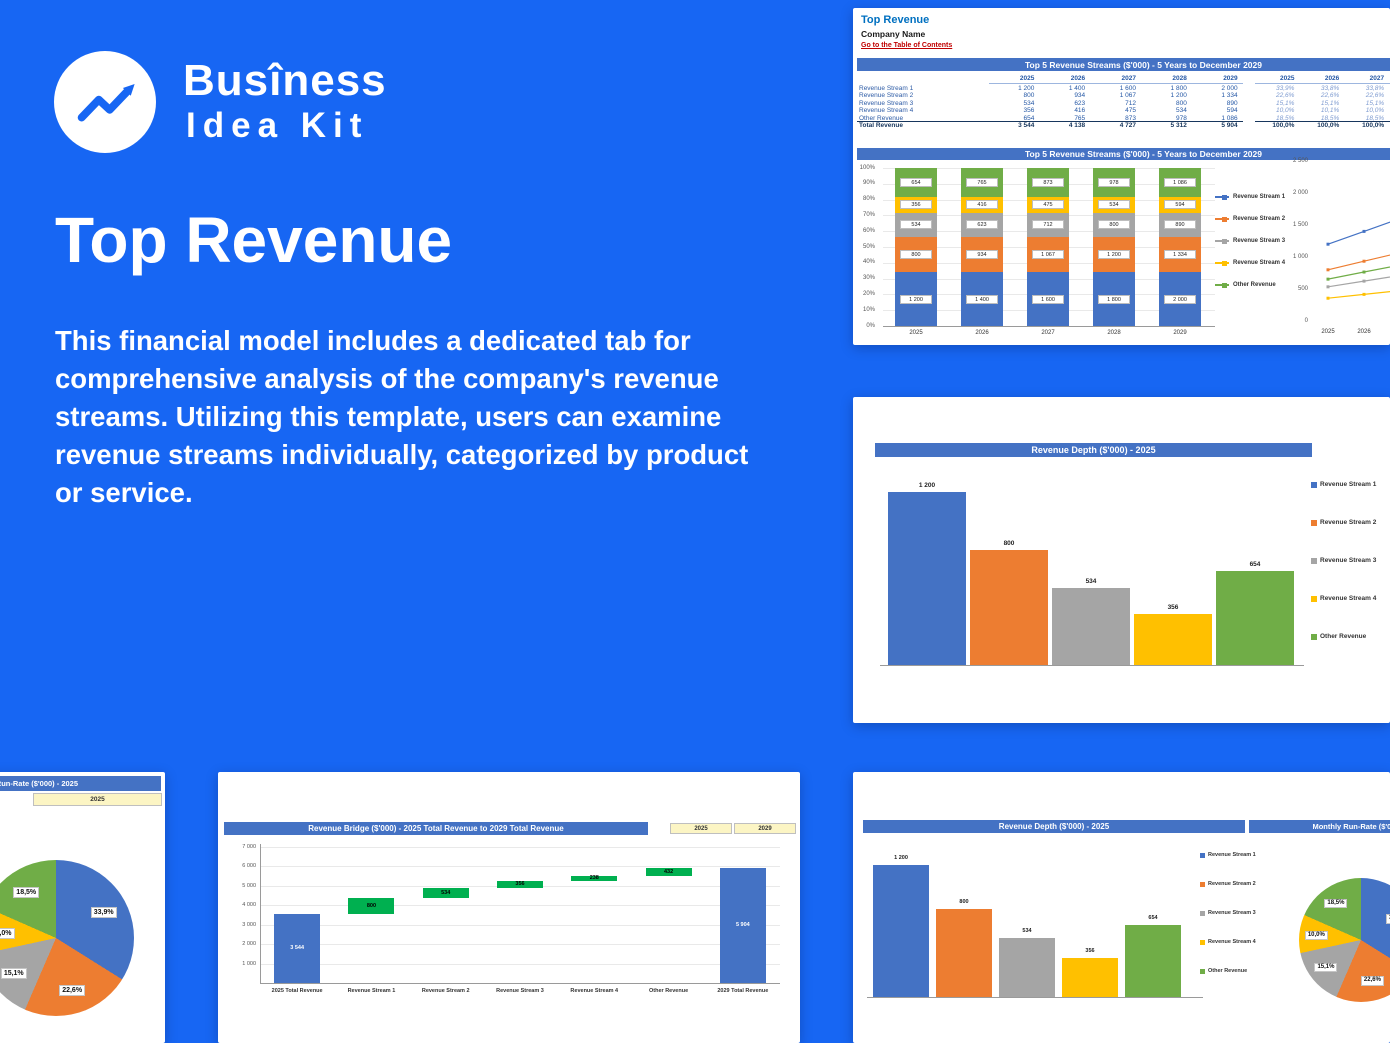  I want to click on y-axis-tick: 0, so click(1306, 321).